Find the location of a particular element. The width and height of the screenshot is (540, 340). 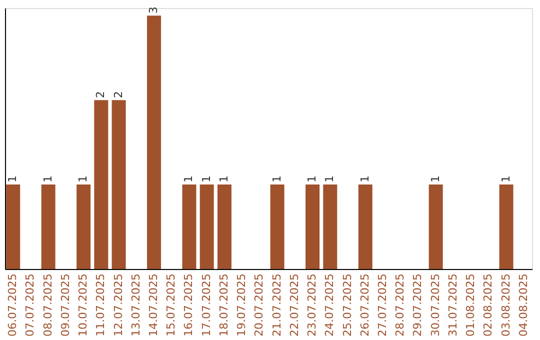

x-tick-label: 06.07.2025 is located at coordinates (13, 305).